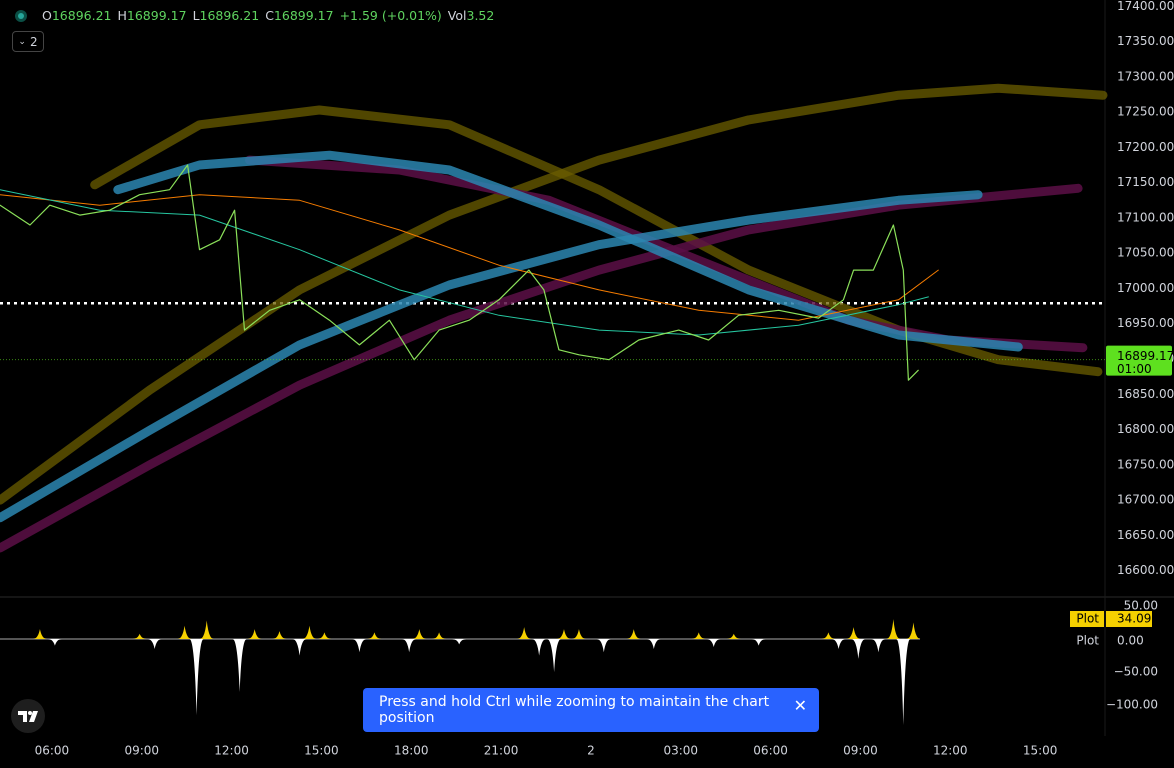 The width and height of the screenshot is (1174, 768). Describe the element at coordinates (501, 751) in the screenshot. I see `x-tick-label: 21:00` at that location.